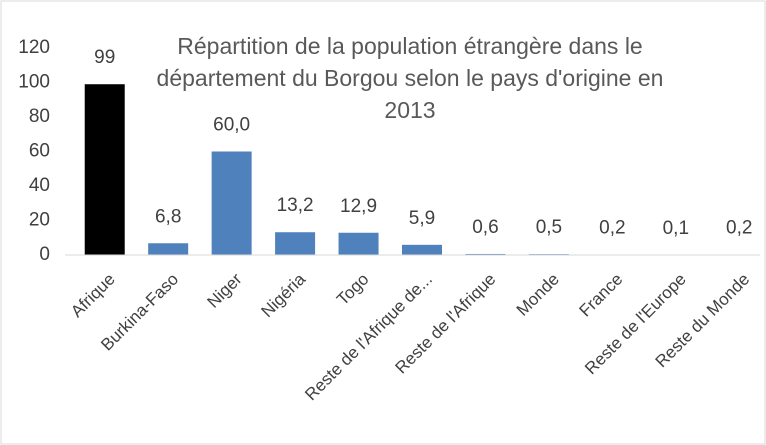  Describe the element at coordinates (39, 116) in the screenshot. I see `y-tick-label: 80` at that location.